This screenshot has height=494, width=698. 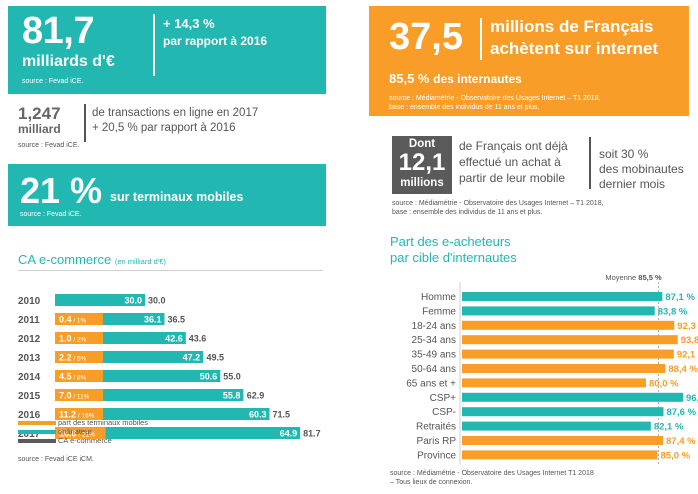 What do you see at coordinates (73, 358) in the screenshot?
I see `ca-mobile-label: 2.2 / 5%` at bounding box center [73, 358].